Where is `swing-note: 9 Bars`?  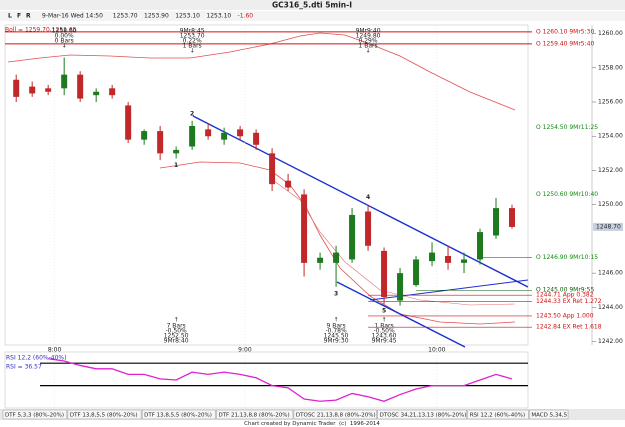 swing-note: 9 Bars is located at coordinates (336, 326).